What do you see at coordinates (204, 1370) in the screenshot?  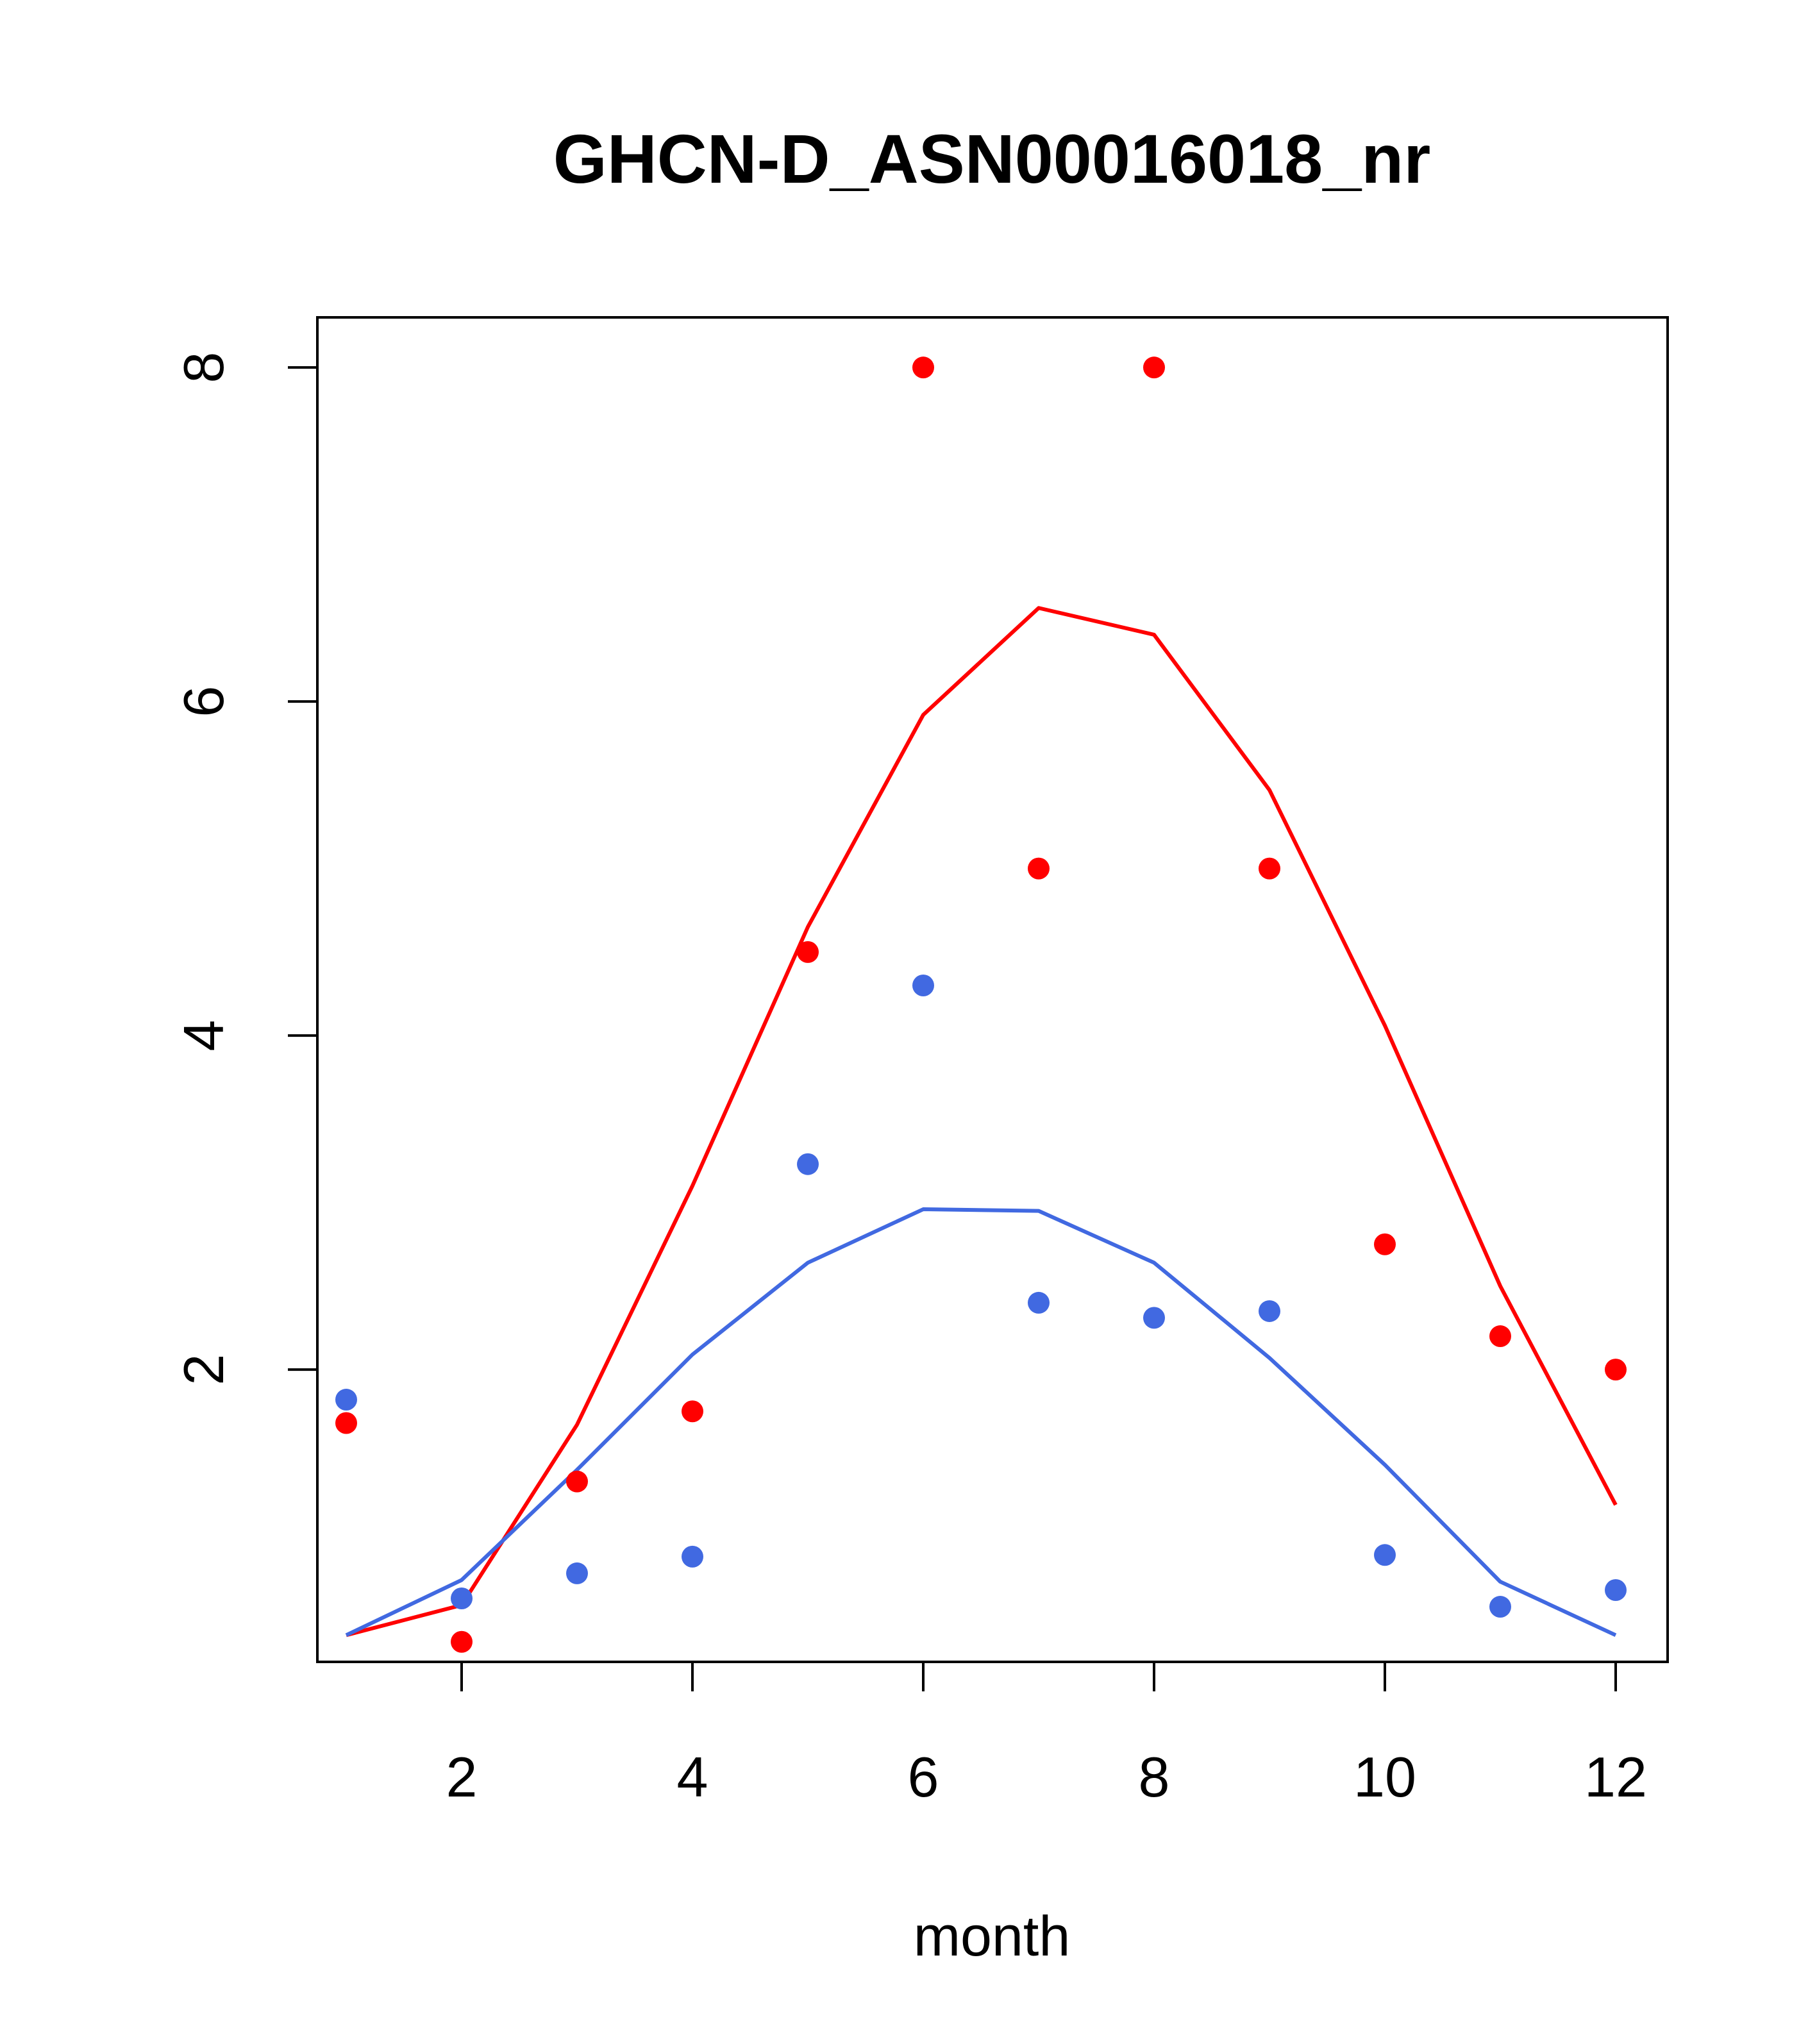 I see `y-tick-label: 2` at bounding box center [204, 1370].